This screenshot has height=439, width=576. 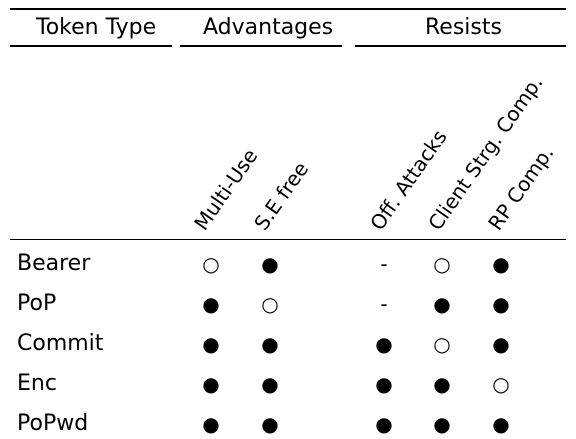 What do you see at coordinates (54, 263) in the screenshot?
I see `row-label: Bearer` at bounding box center [54, 263].